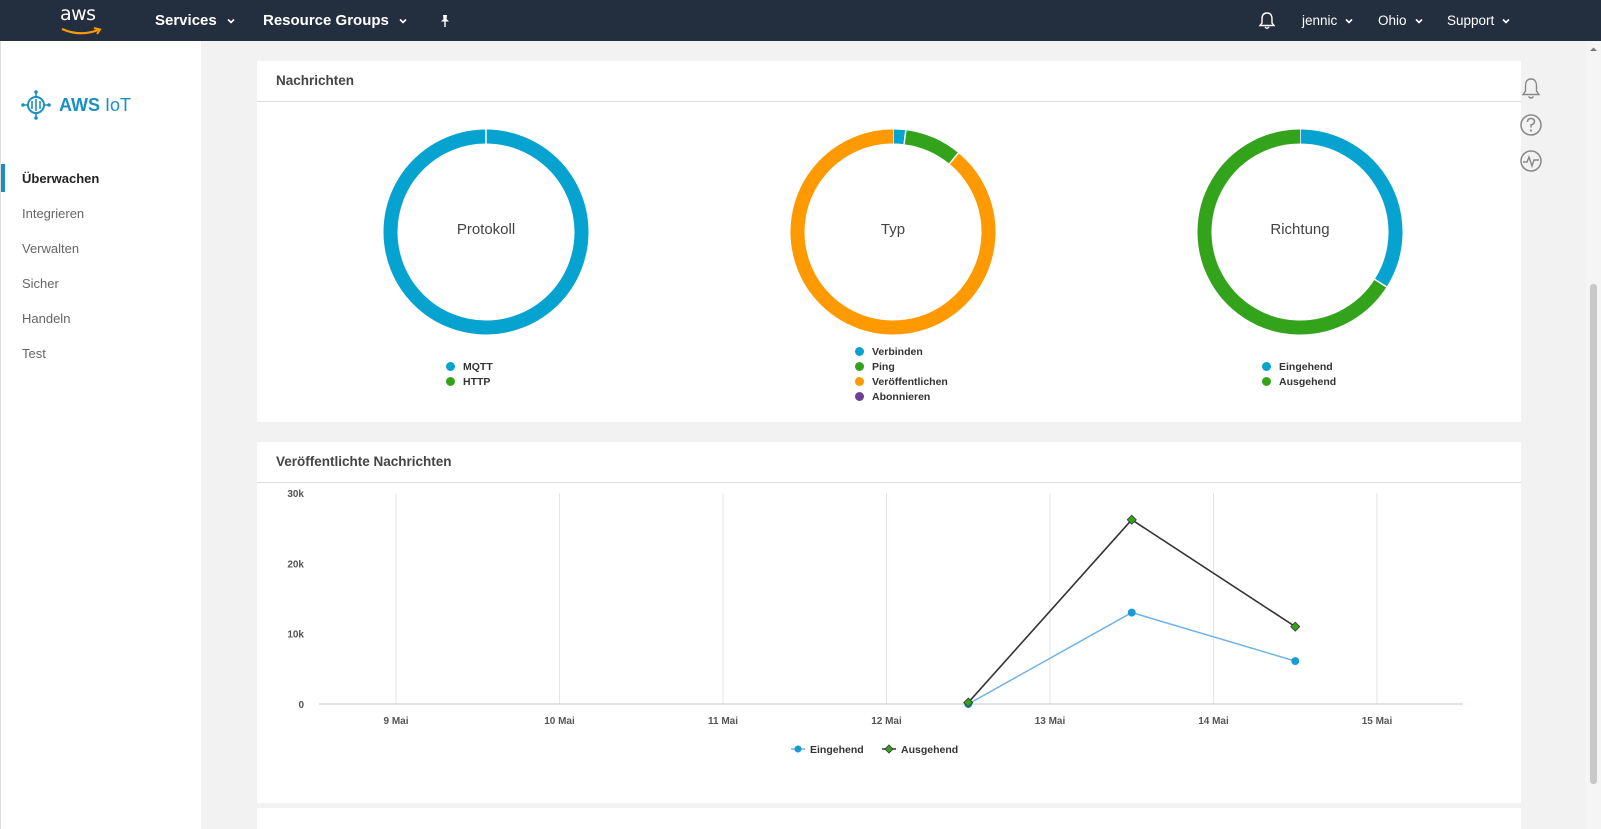  Describe the element at coordinates (315, 80) in the screenshot. I see `messages-card-title: Nachrichten` at that location.